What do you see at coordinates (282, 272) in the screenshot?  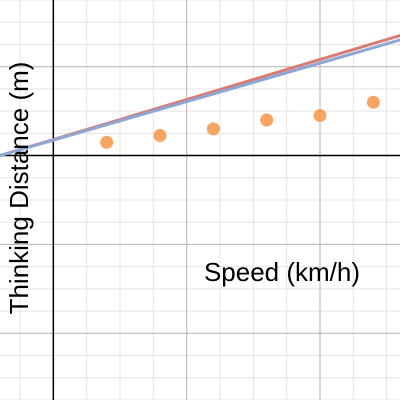 I see `x-axis-label: Speed (km/h)` at bounding box center [282, 272].